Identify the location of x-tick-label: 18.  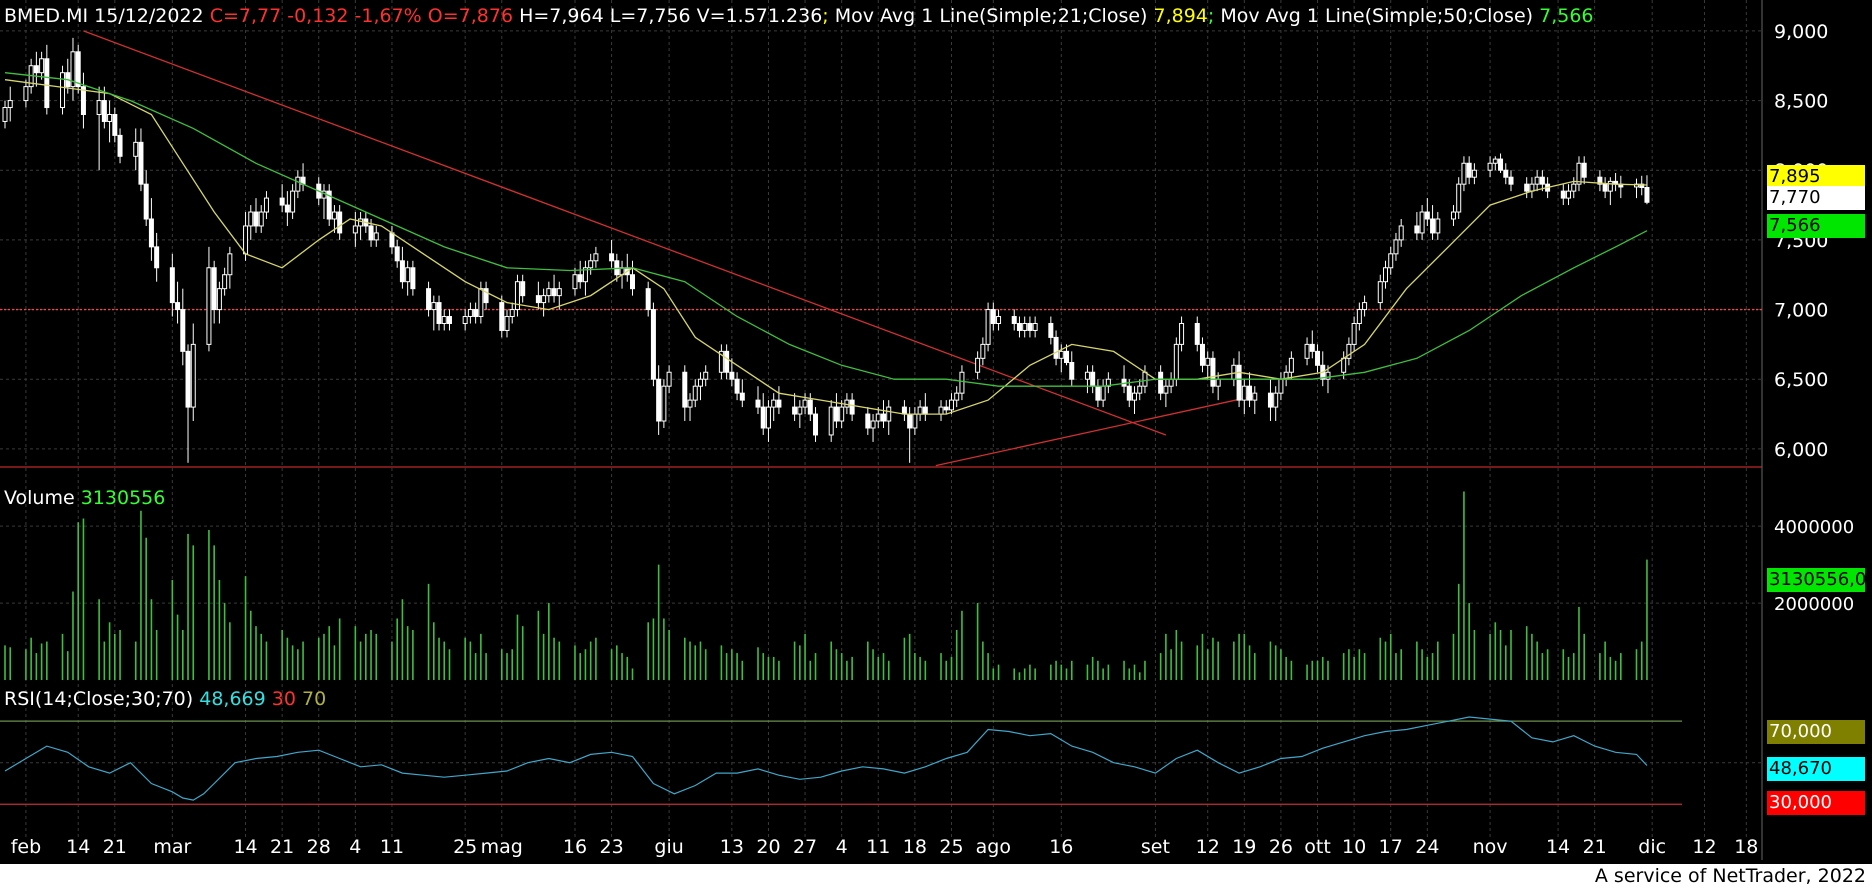
(1746, 847).